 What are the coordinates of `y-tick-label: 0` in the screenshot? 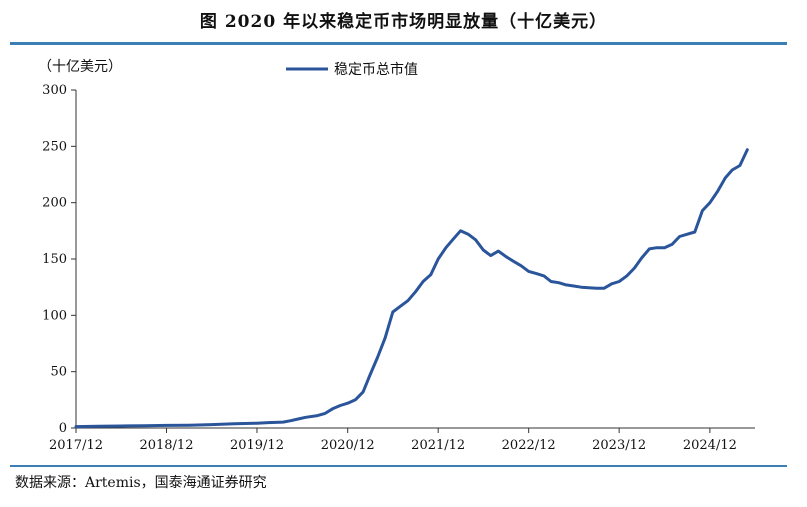 It's located at (63, 428).